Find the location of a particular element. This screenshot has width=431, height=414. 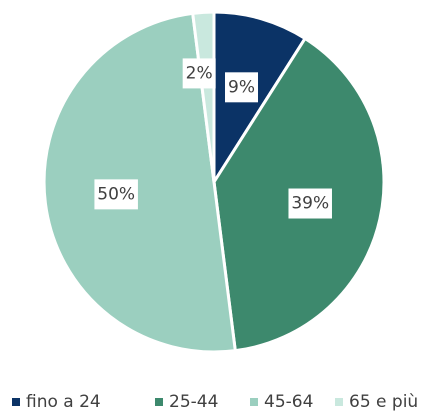

data-label: 2% is located at coordinates (199, 73).